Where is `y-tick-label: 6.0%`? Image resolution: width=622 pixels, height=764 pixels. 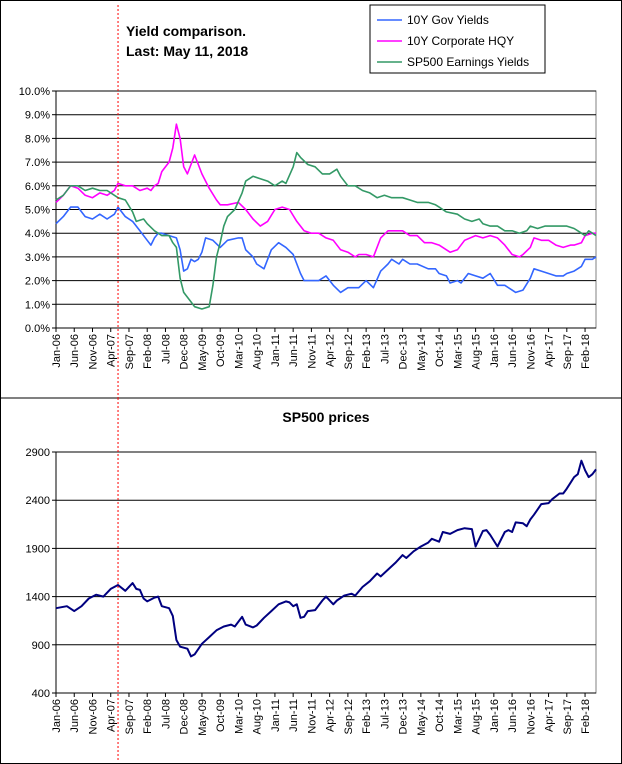
y-tick-label: 6.0% is located at coordinates (37, 187).